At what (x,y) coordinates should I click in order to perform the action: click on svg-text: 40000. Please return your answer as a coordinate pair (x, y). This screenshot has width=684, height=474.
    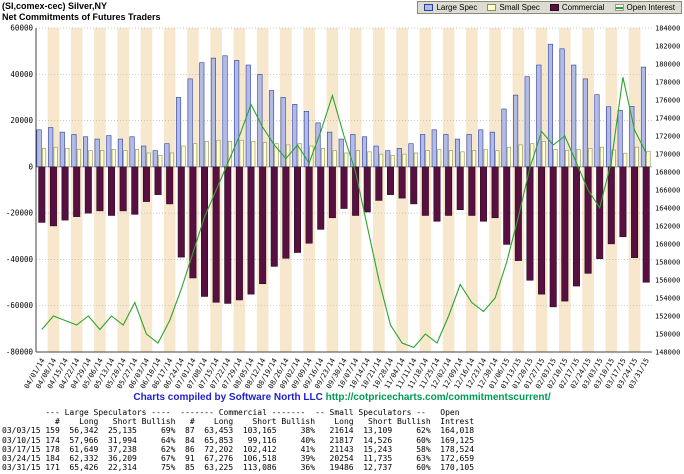
    Looking at the image, I should click on (21, 74).